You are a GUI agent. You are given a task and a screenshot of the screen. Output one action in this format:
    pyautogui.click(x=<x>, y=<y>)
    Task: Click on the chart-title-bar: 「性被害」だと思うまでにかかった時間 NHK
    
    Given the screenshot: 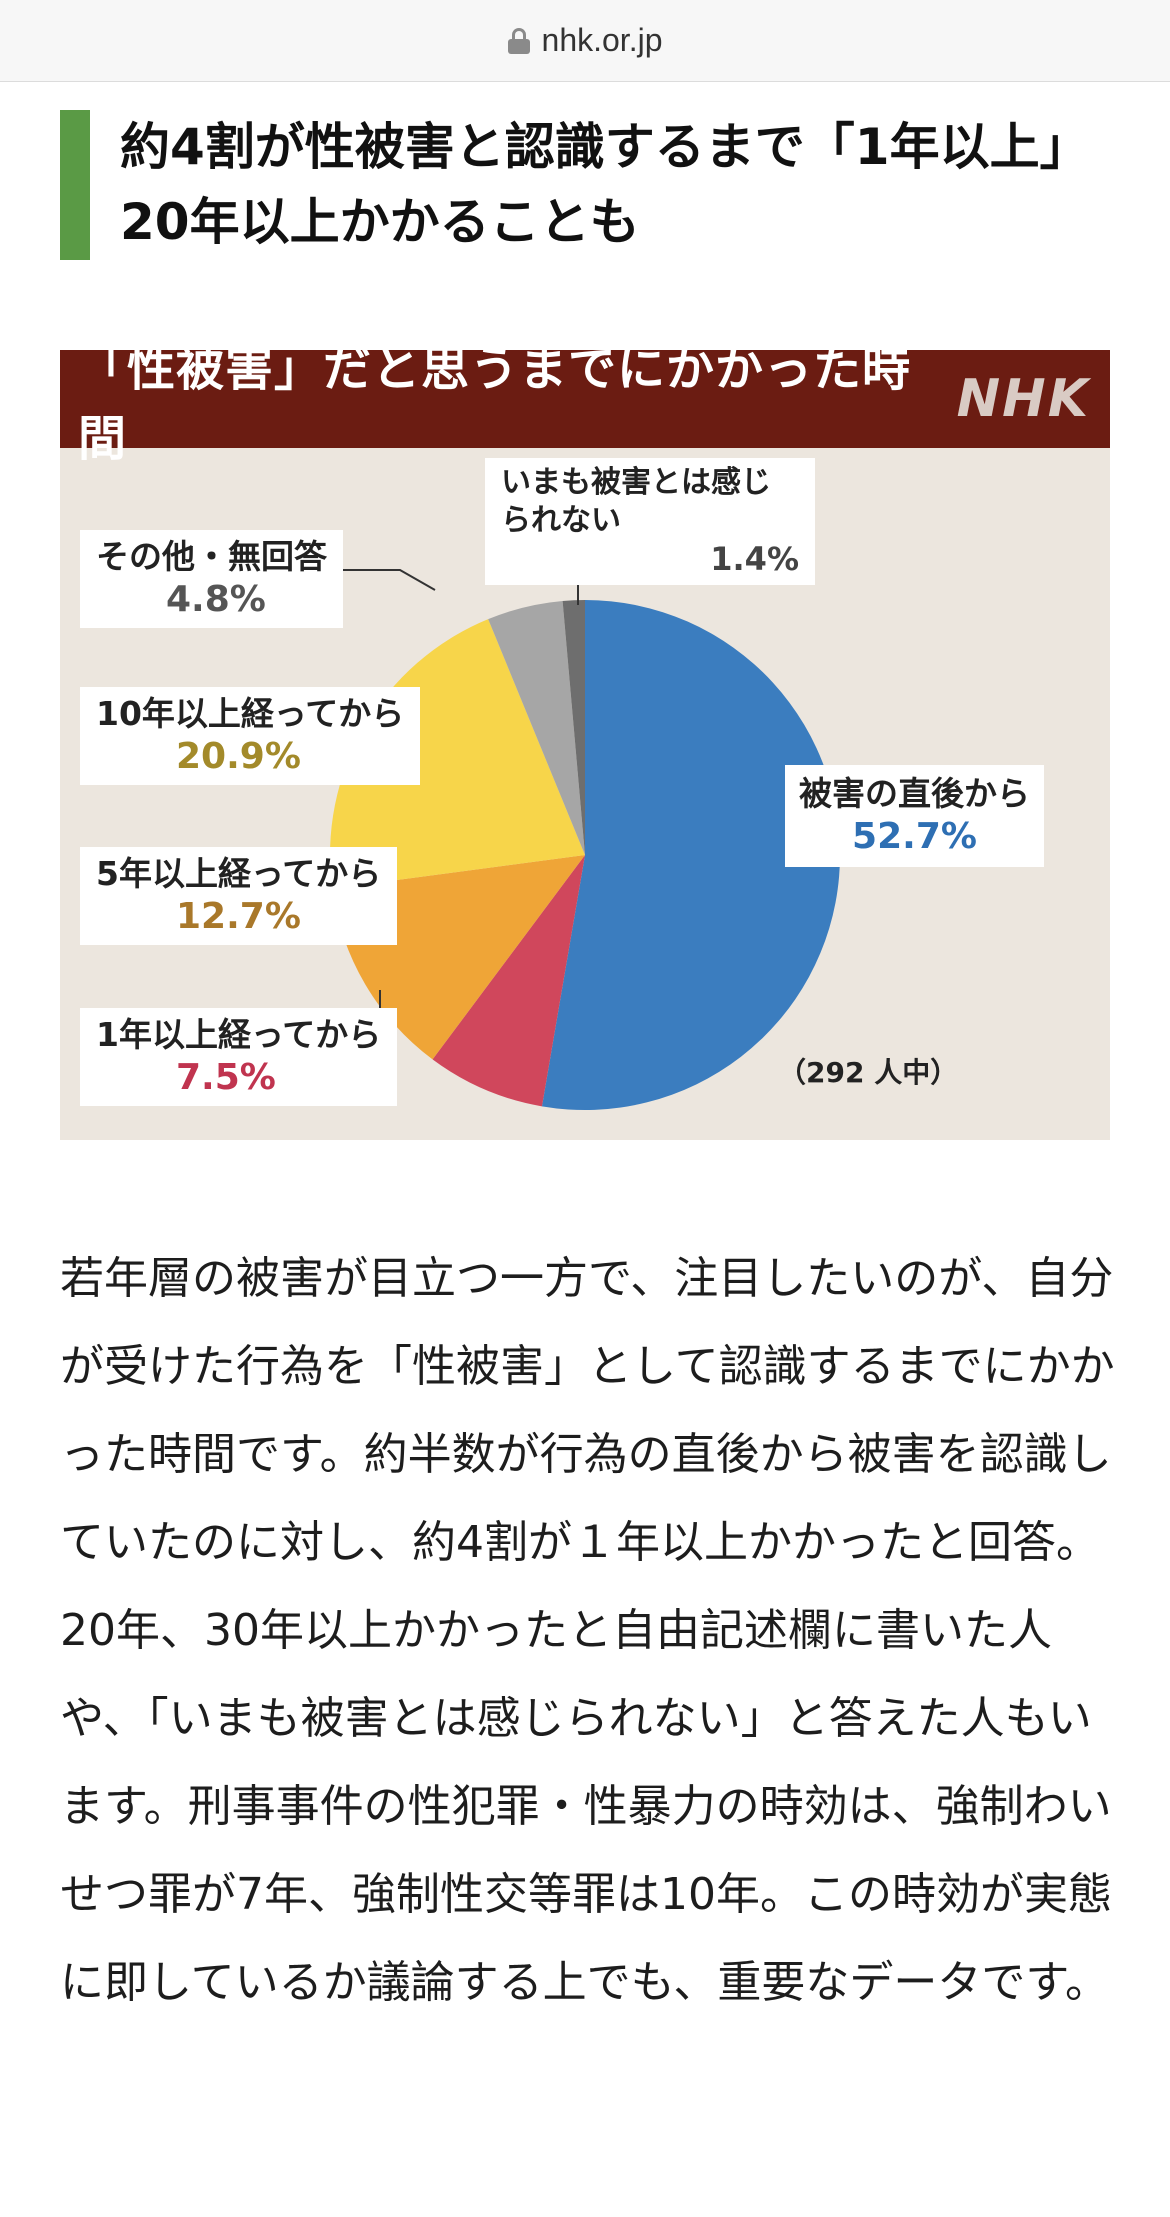 What is the action you would take?
    pyautogui.click(x=585, y=404)
    